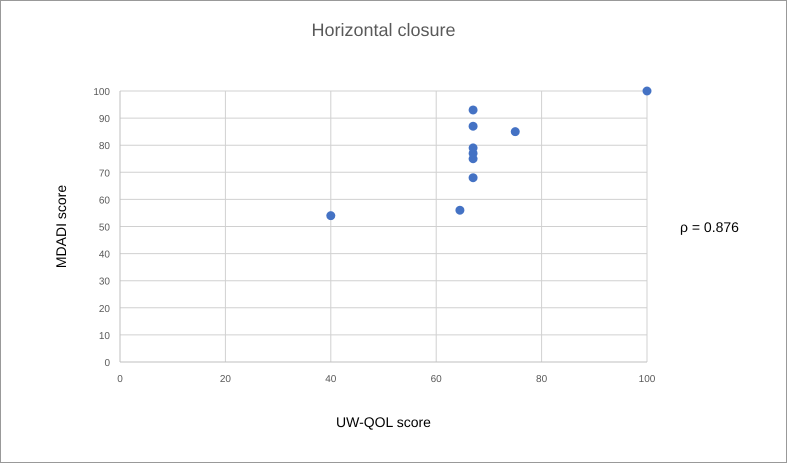  Describe the element at coordinates (104, 336) in the screenshot. I see `y-tick-label: 10` at that location.